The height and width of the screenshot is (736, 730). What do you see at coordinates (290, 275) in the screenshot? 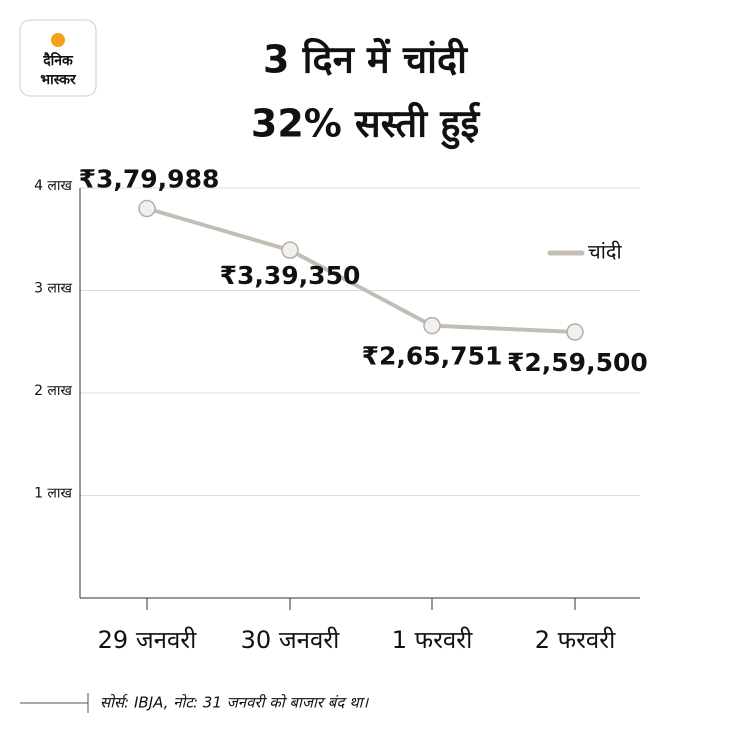
I see `value-label: ₹3,39,350` at bounding box center [290, 275].